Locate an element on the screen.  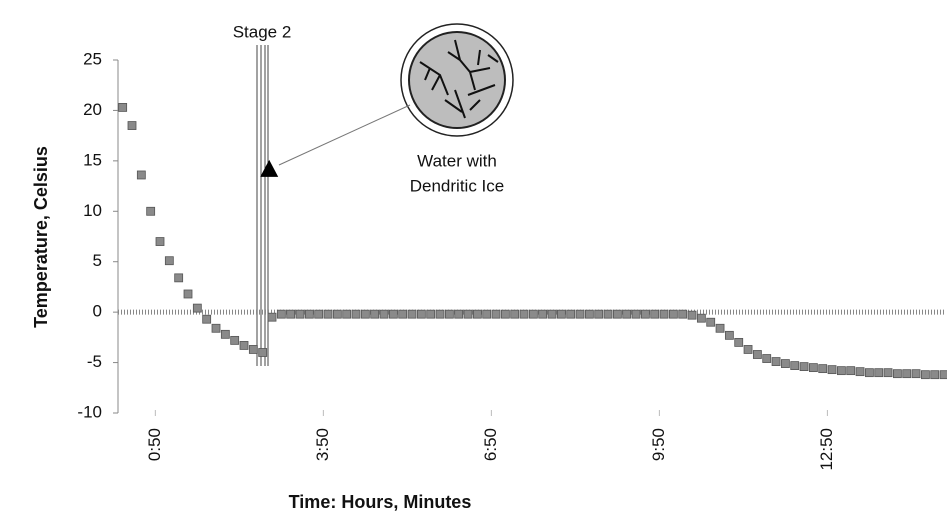
stage-lines is located at coordinates (262, 205).